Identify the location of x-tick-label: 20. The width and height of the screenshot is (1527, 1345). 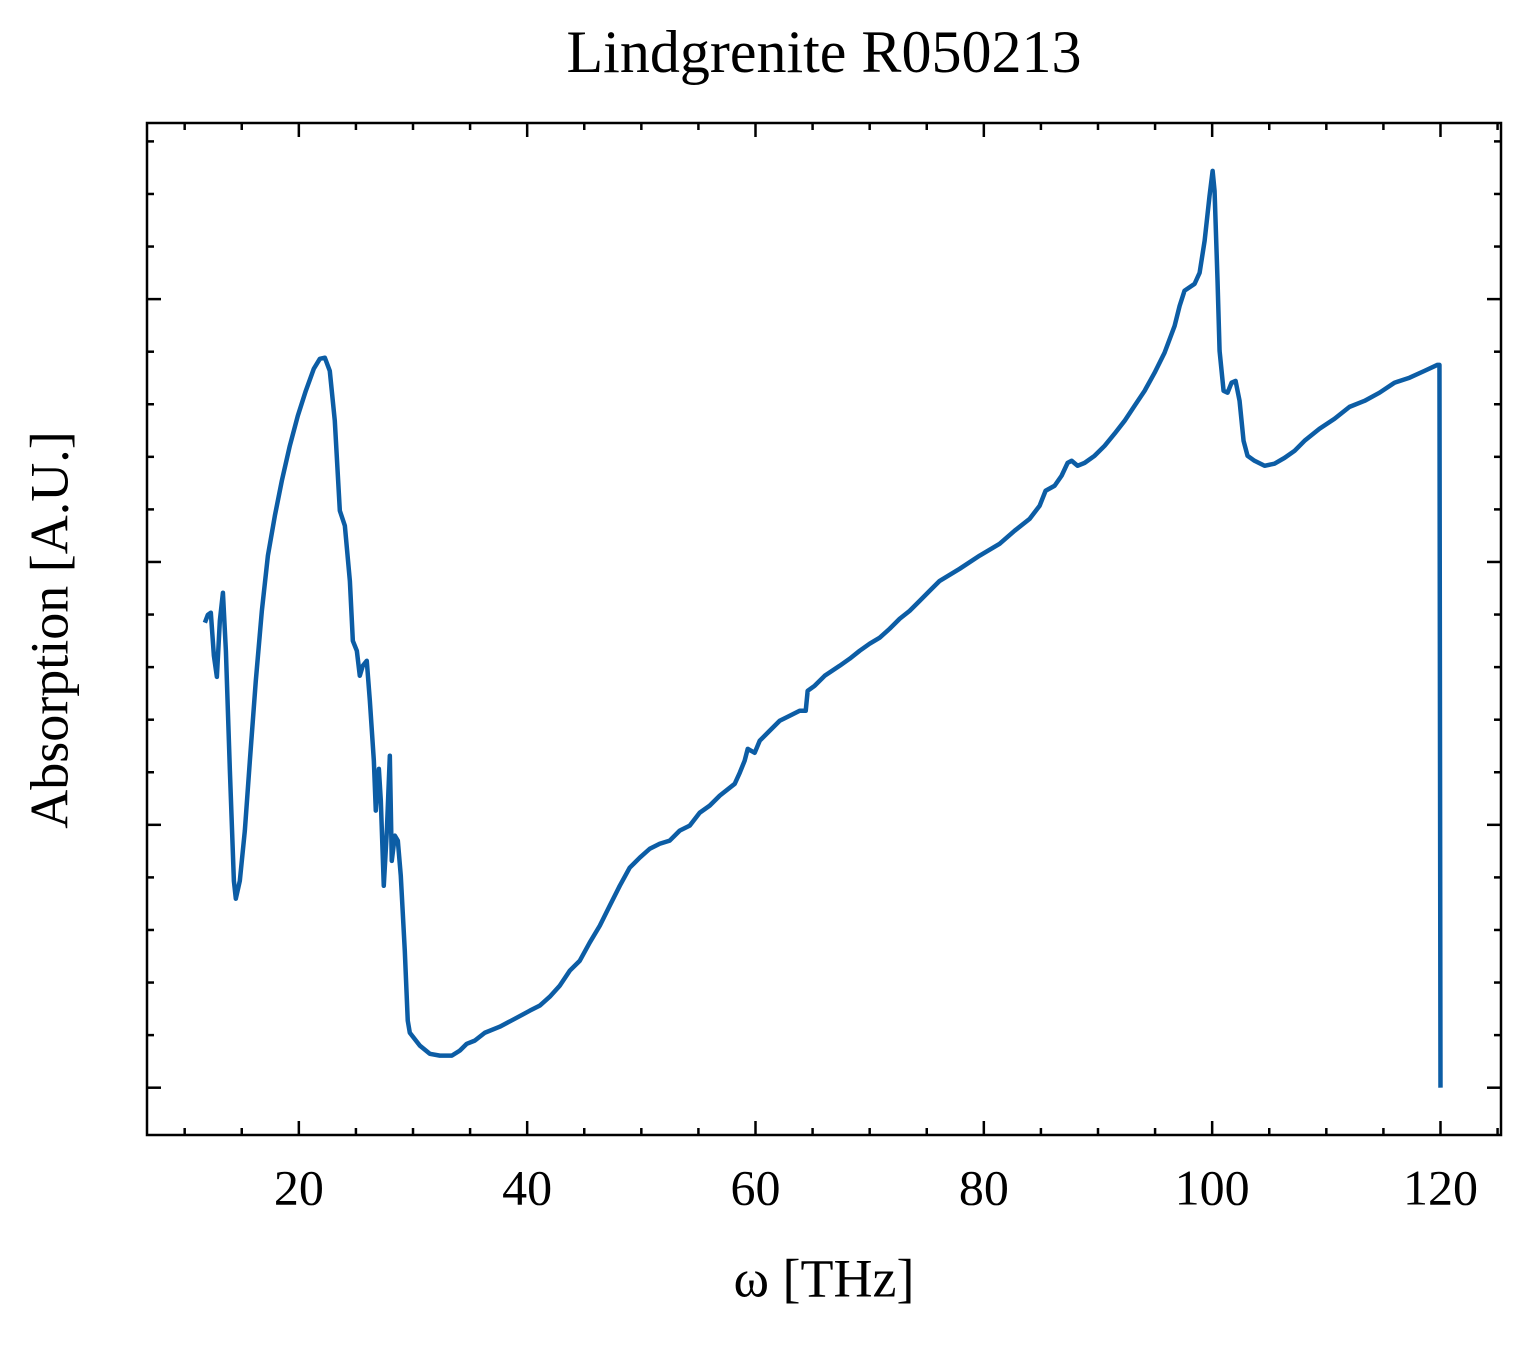
(299, 1187).